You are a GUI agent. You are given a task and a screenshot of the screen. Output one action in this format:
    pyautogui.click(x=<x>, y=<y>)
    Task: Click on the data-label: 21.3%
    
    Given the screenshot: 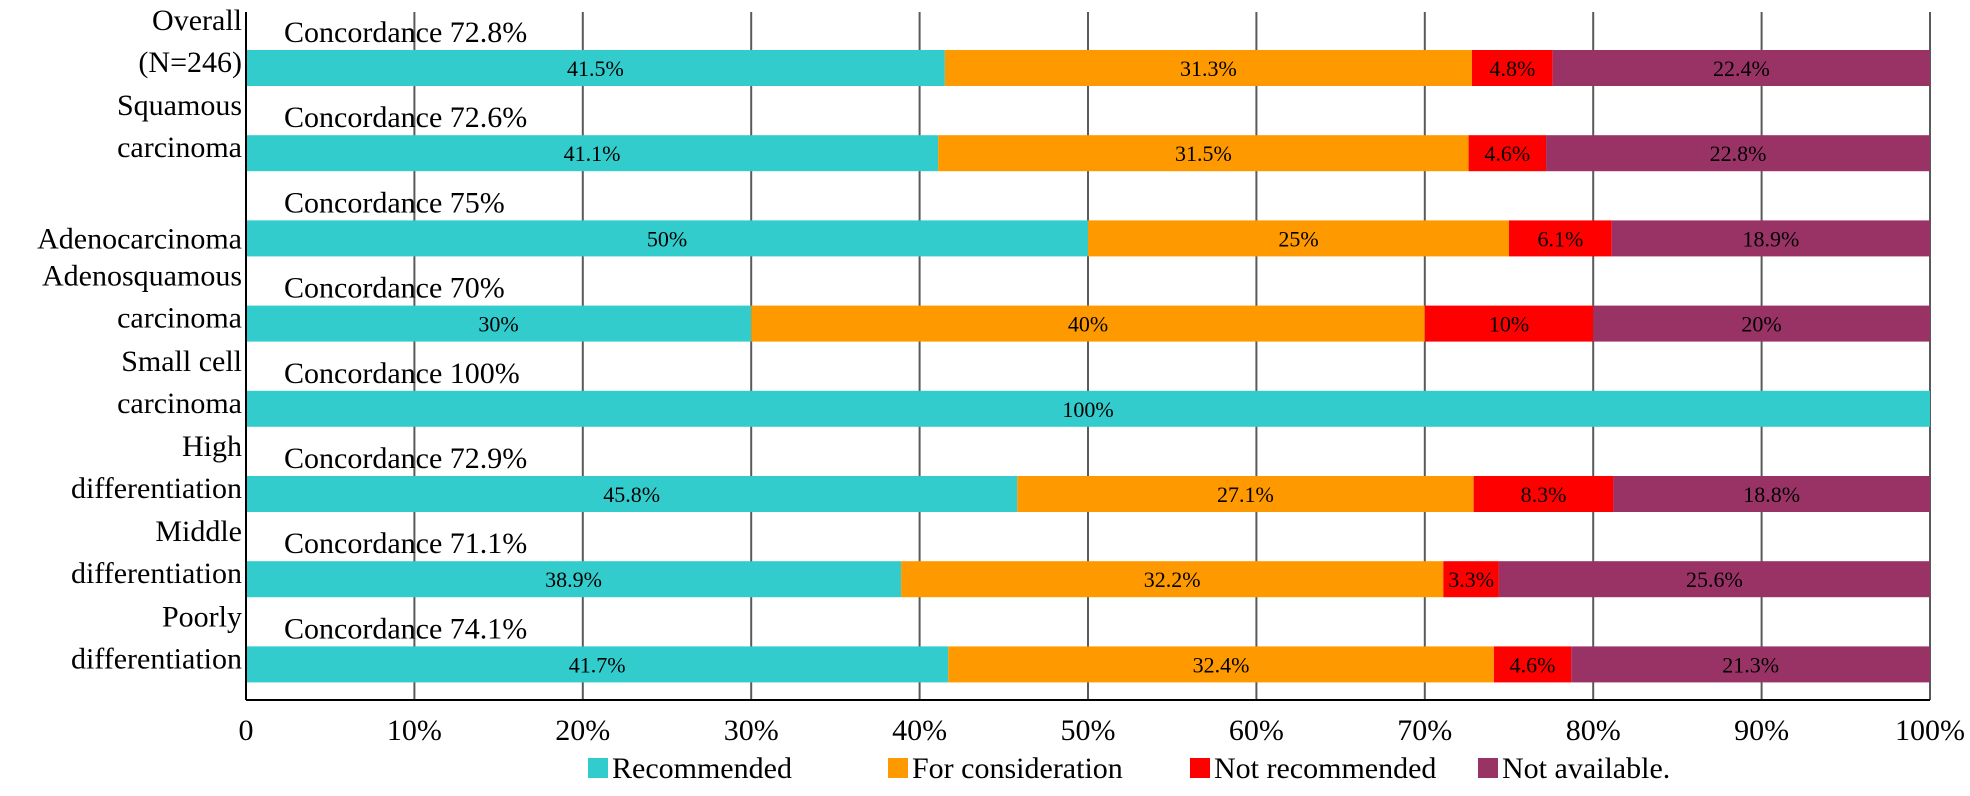 What is the action you would take?
    pyautogui.click(x=1750, y=664)
    